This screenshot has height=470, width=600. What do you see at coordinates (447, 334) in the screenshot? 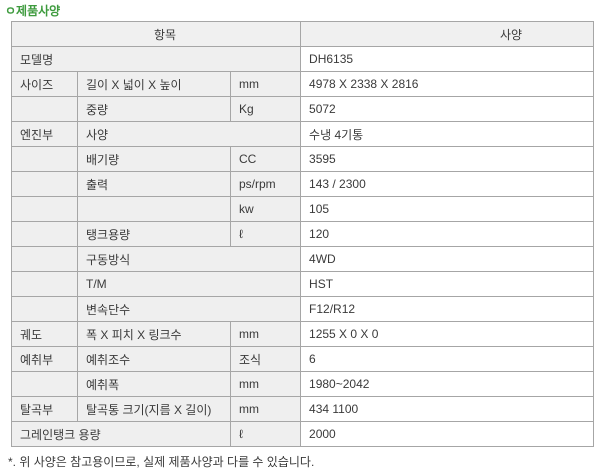
I see `spec-value-cell: 1255 X 0 X 0` at bounding box center [447, 334].